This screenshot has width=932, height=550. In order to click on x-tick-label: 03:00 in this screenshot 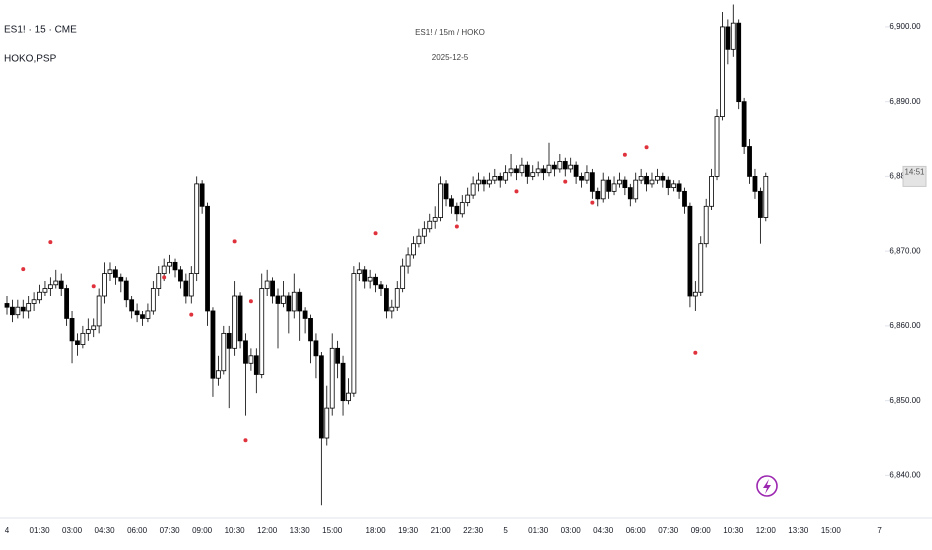, I will do `click(571, 530)`.